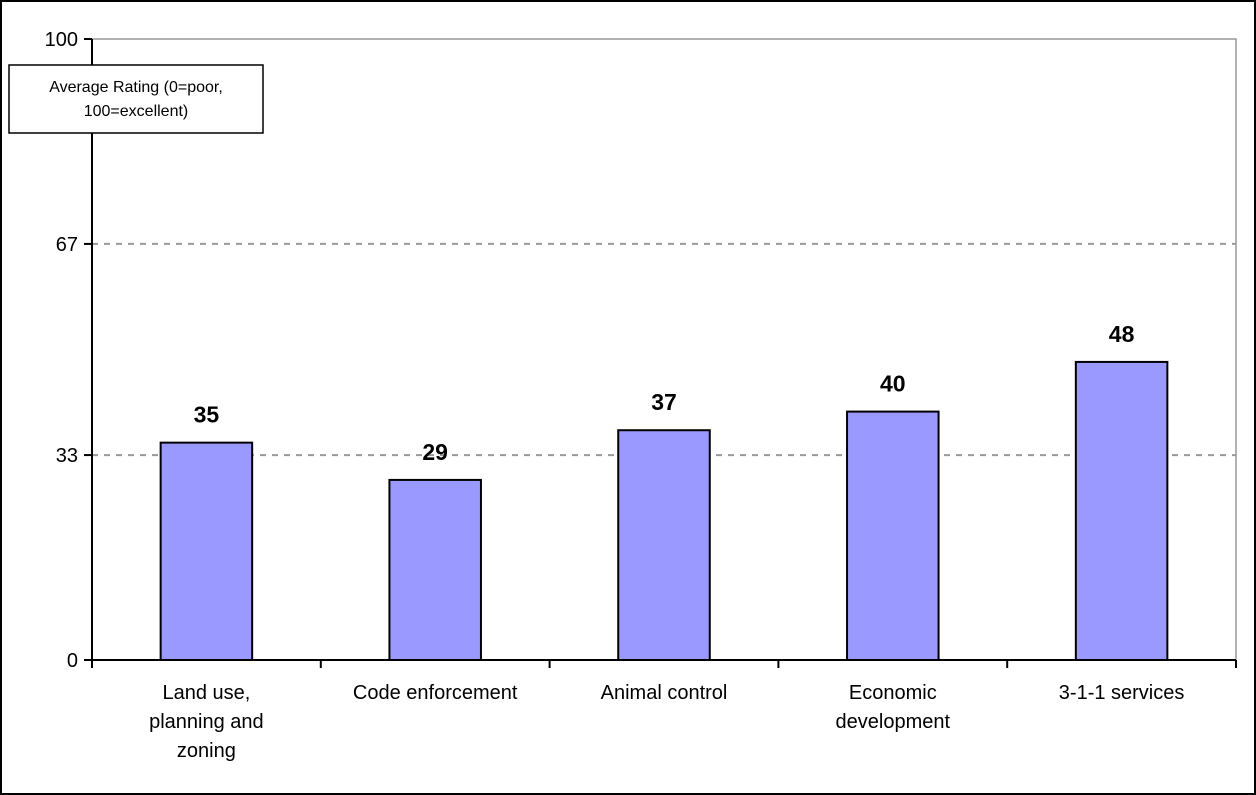 This screenshot has width=1256, height=795. Describe the element at coordinates (893, 384) in the screenshot. I see `data-label-3: 40` at that location.